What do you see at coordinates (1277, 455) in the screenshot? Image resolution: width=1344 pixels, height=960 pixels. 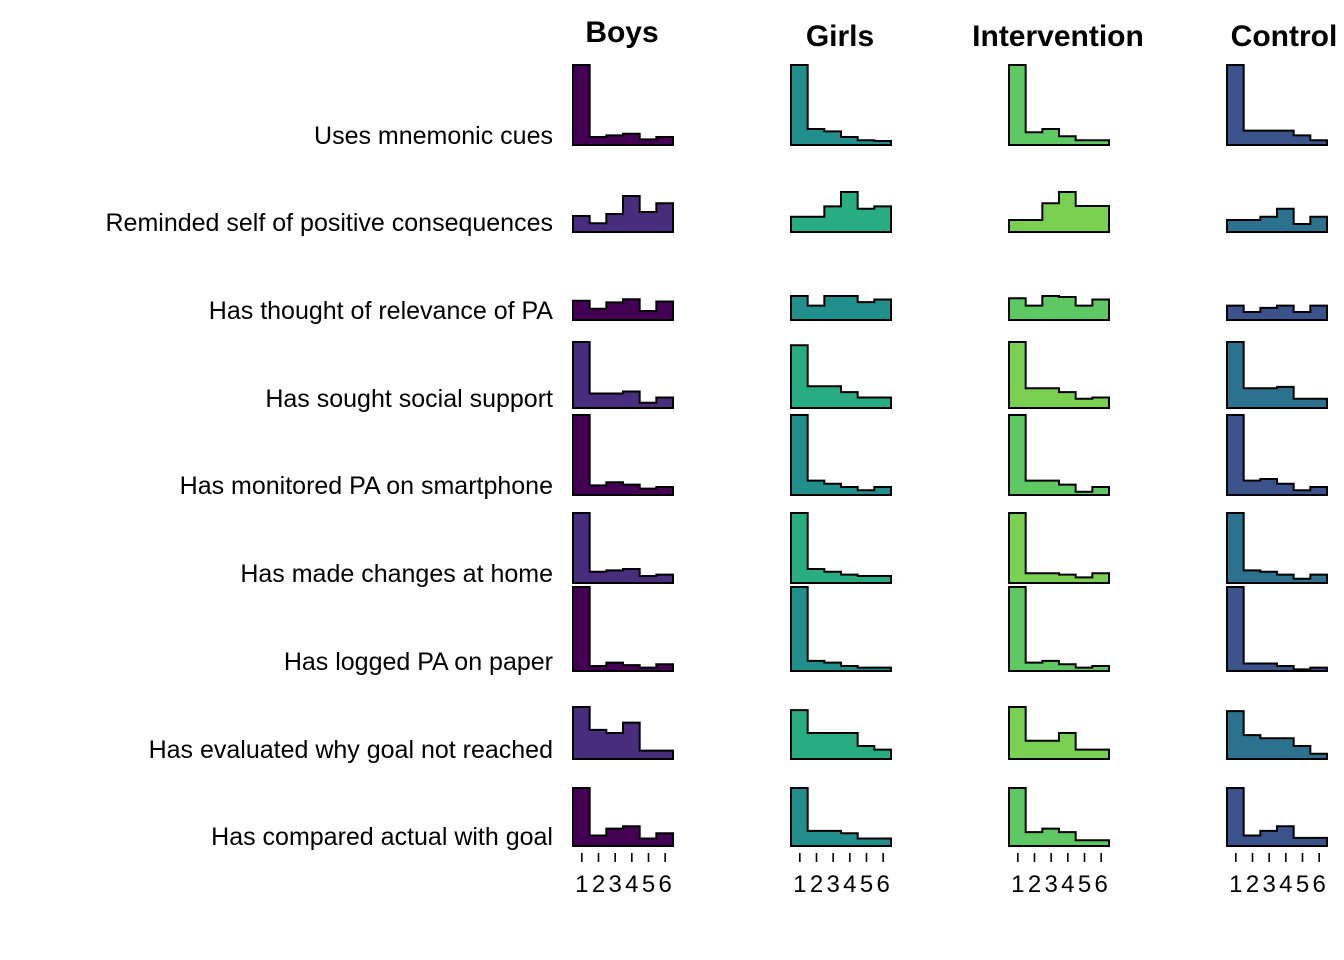 I see `histogram-has-monitored-pa-on-smartphone-control` at bounding box center [1277, 455].